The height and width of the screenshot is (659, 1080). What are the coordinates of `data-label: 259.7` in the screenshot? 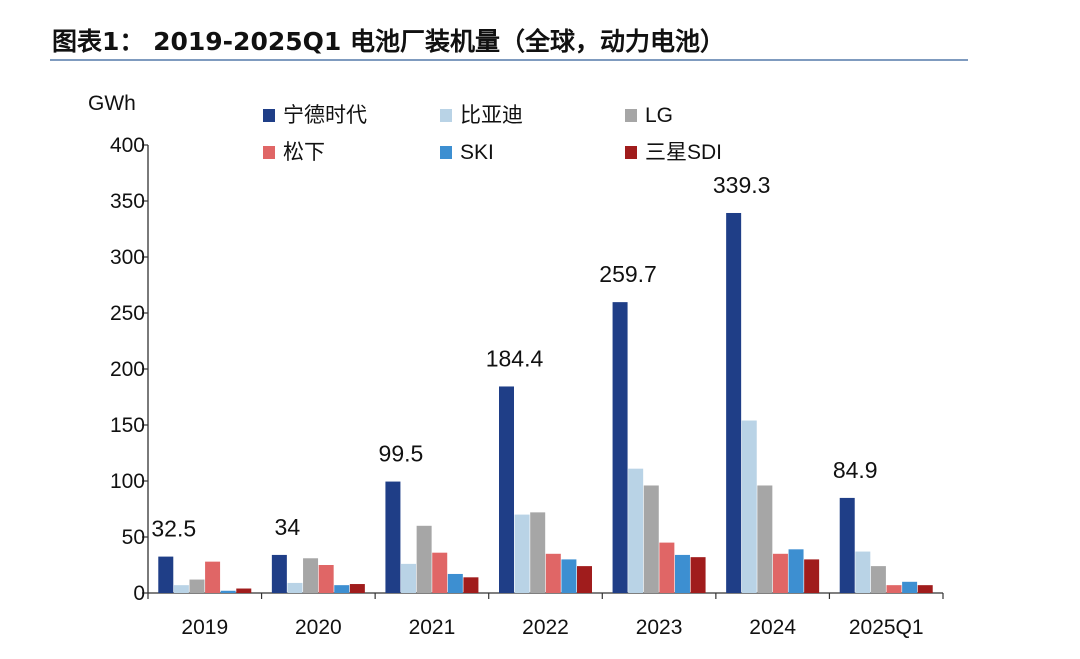 It's located at (628, 274).